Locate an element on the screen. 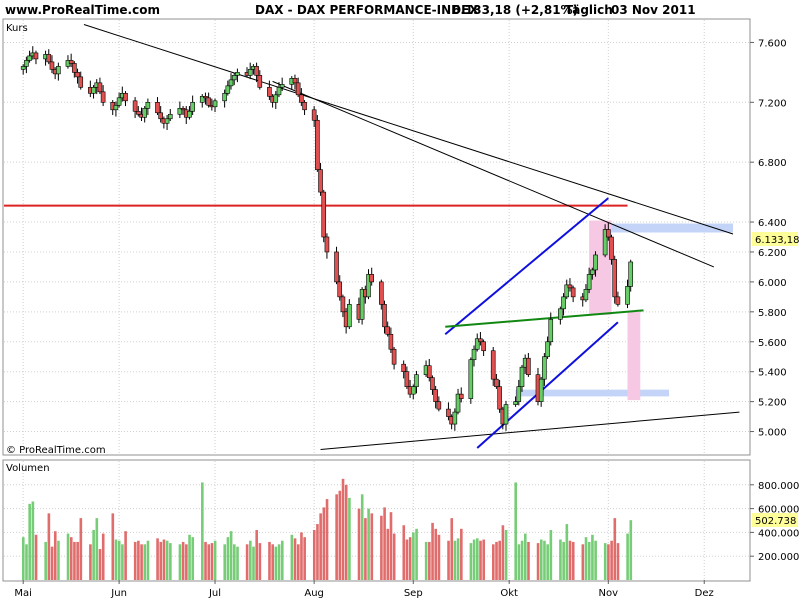  price-y-tick-label: 5.200 is located at coordinates (772, 403).